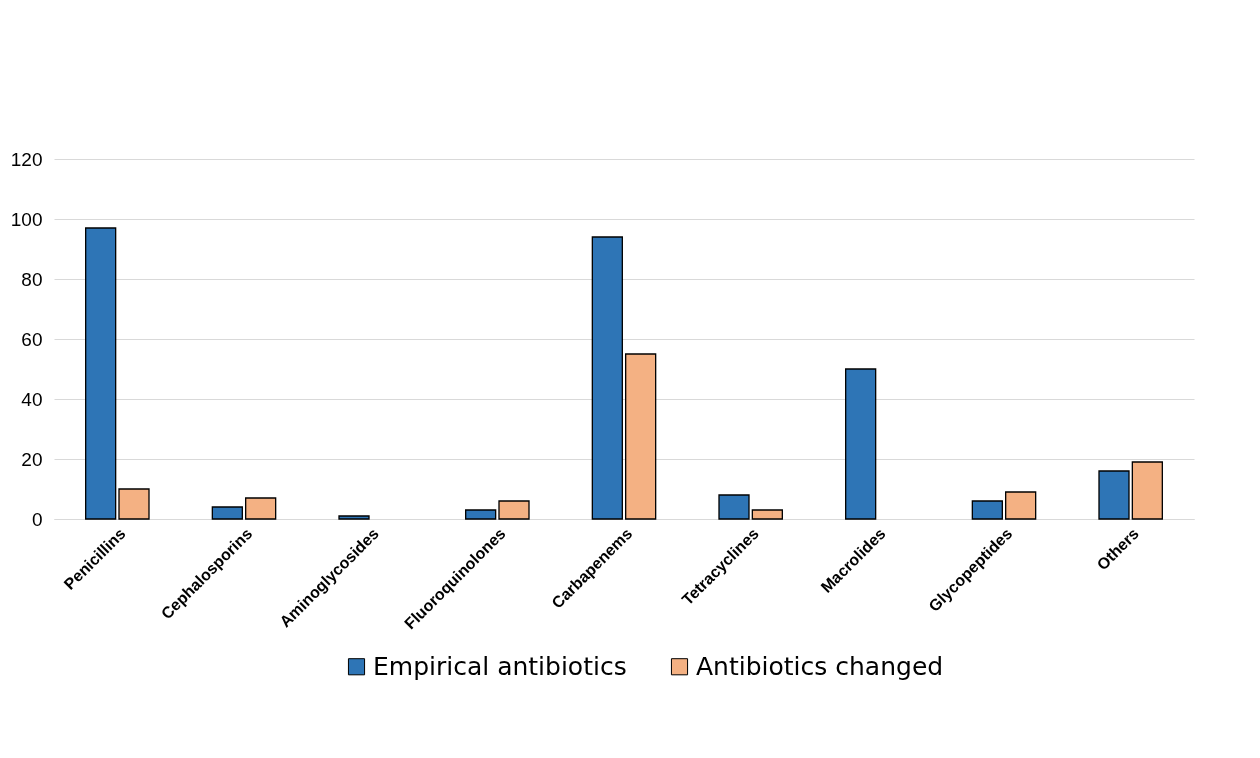 This screenshot has height=758, width=1260. What do you see at coordinates (26, 159) in the screenshot?
I see `y-tick-label: 120` at bounding box center [26, 159].